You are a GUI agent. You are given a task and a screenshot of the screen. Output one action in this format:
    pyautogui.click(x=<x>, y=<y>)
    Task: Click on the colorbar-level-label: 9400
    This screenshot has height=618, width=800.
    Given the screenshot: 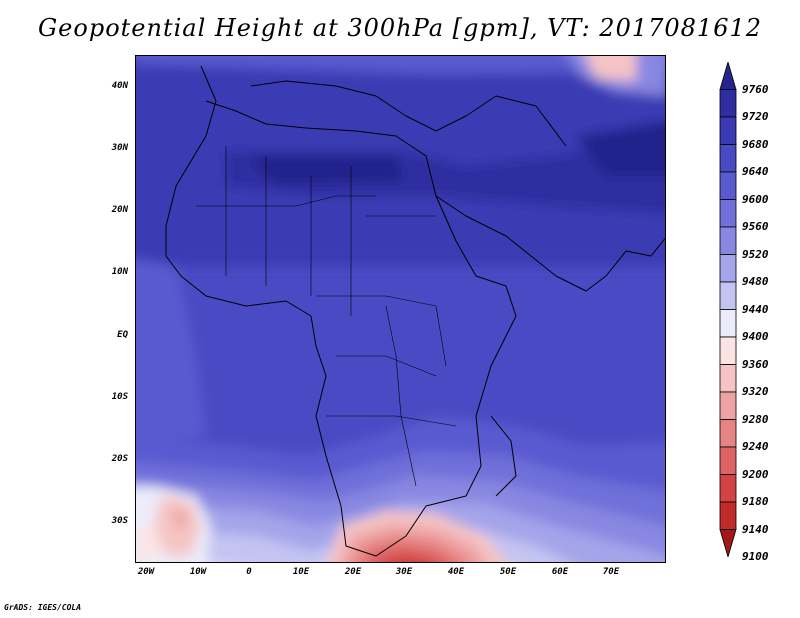 What is the action you would take?
    pyautogui.click(x=755, y=336)
    